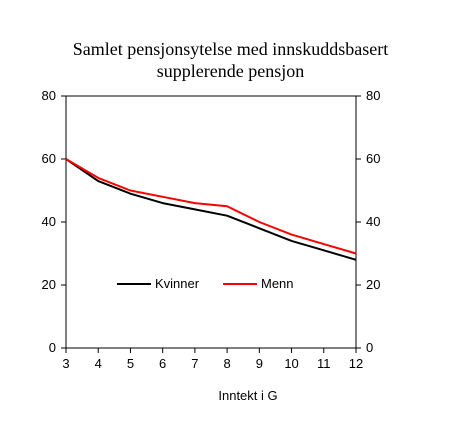  What do you see at coordinates (52, 347) in the screenshot?
I see `left-y-tick-label: 0` at bounding box center [52, 347].